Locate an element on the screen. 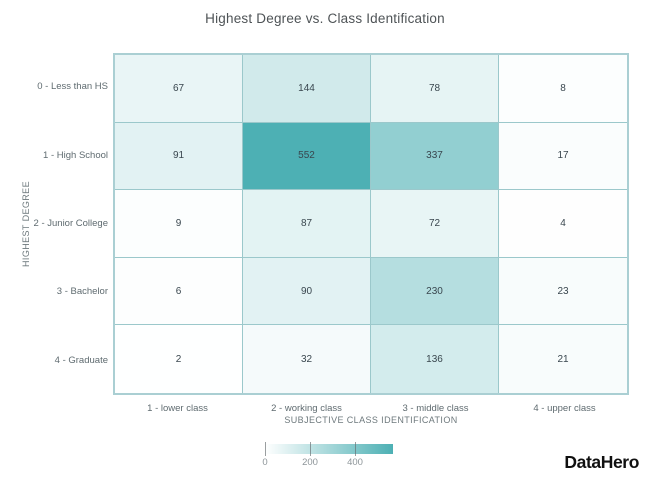  heatmap-cell: 23 is located at coordinates (563, 291).